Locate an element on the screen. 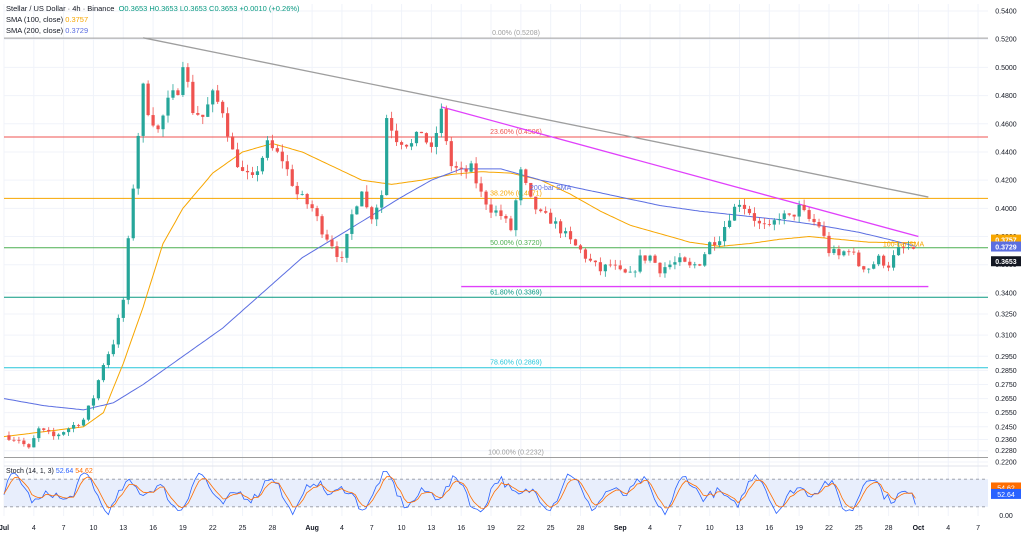 This screenshot has height=538, width=1024. price-tick: 0.5000 is located at coordinates (1006, 68).